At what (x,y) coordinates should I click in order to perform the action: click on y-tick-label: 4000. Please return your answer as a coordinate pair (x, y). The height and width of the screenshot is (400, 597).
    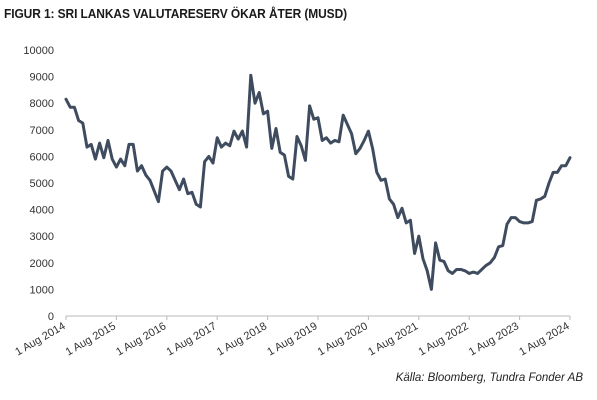
    Looking at the image, I should click on (42, 211).